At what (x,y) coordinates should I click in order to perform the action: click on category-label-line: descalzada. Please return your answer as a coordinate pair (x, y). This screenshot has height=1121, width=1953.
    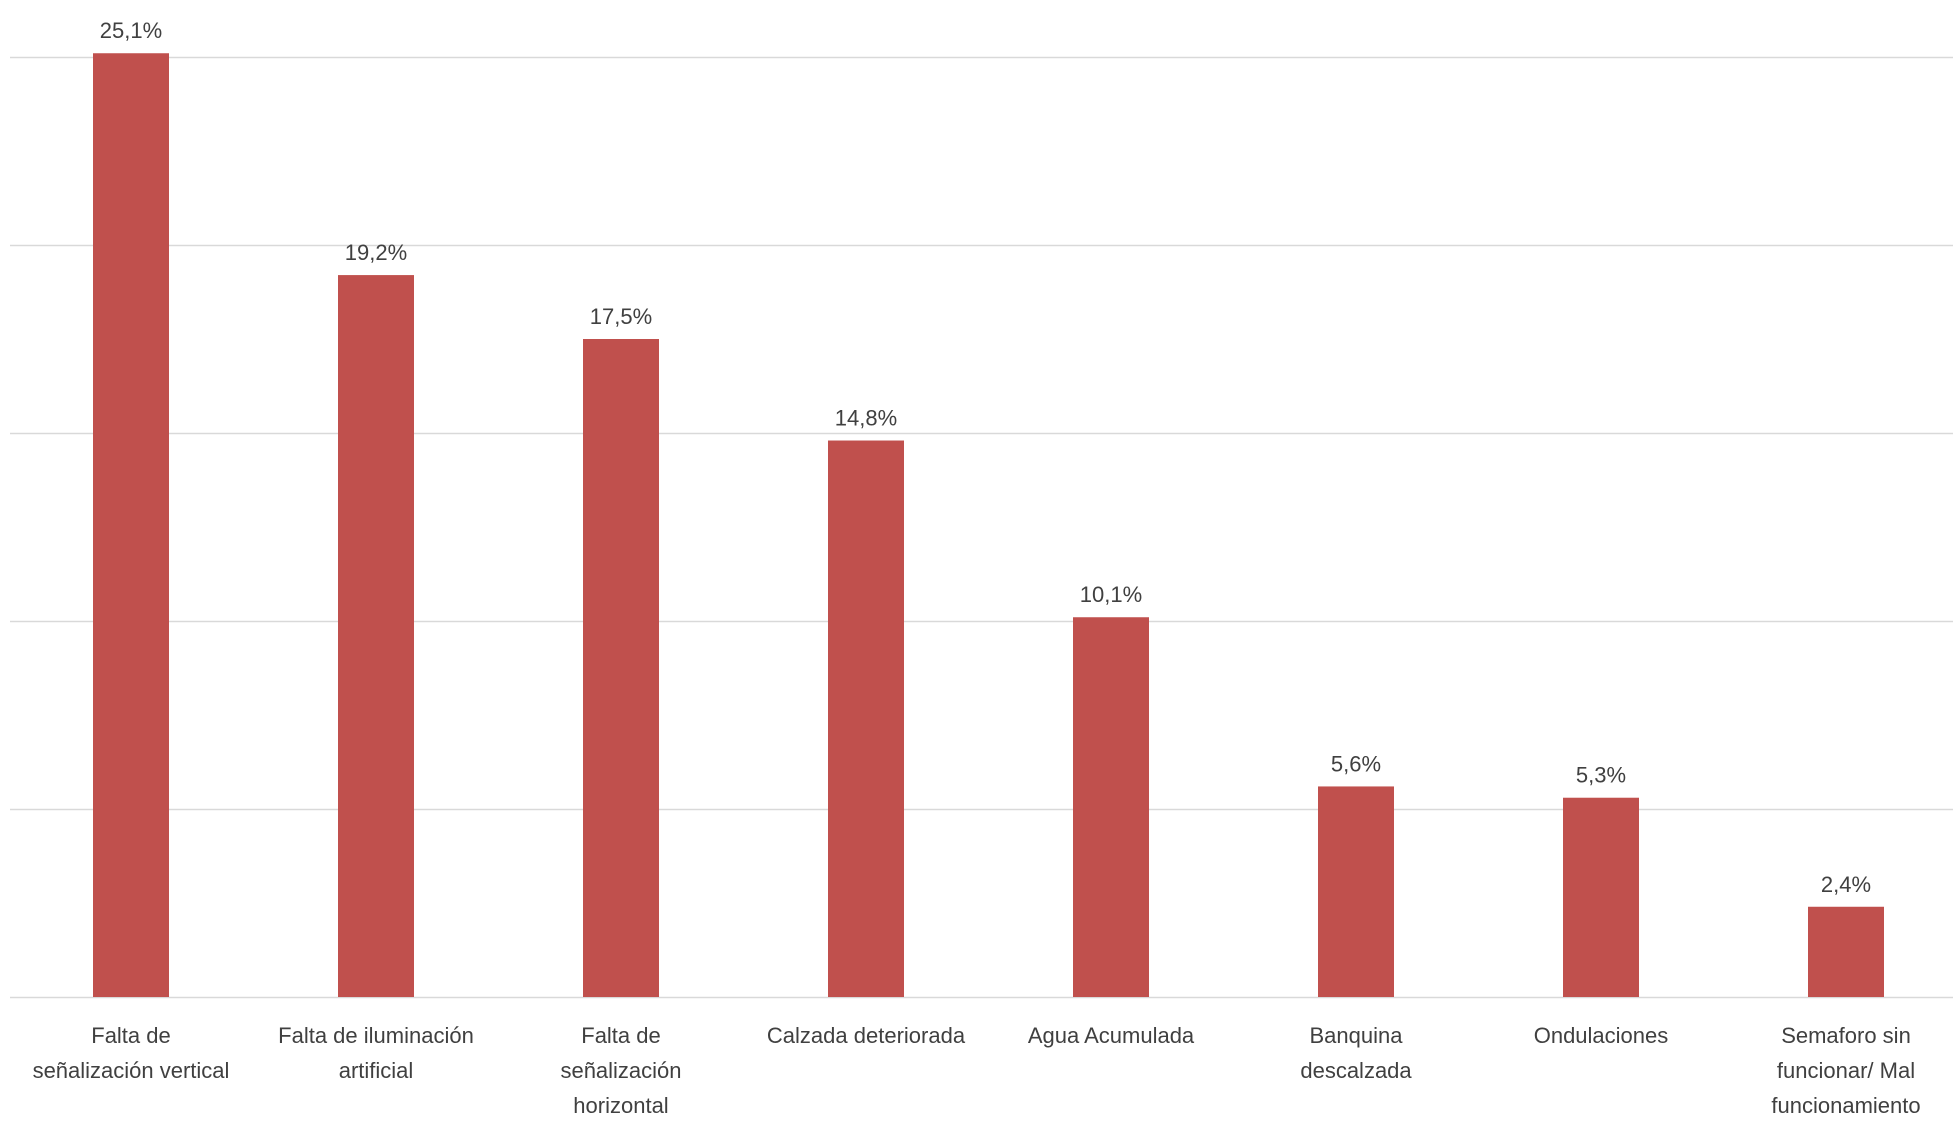
    Looking at the image, I should click on (1356, 1070).